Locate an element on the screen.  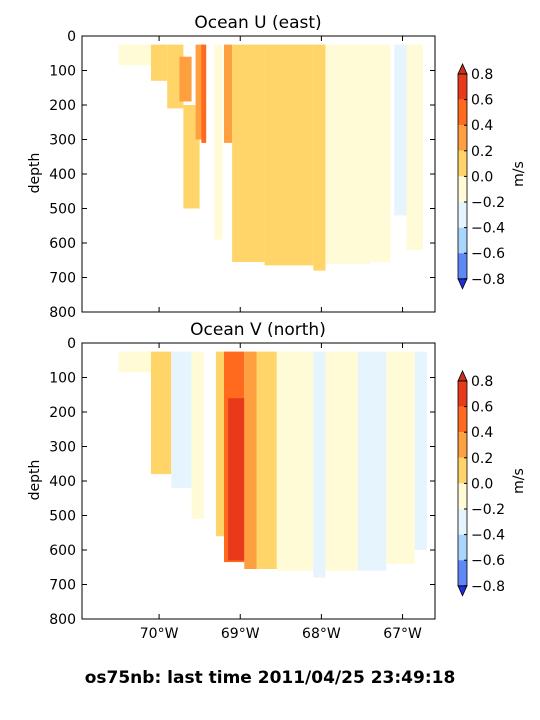
colorbar-ocean-u: m/s 0.8 0.6 0.4 0.2 0.0 −0.2 −0.4 −0.6 −0.8 is located at coordinates (492, 176).